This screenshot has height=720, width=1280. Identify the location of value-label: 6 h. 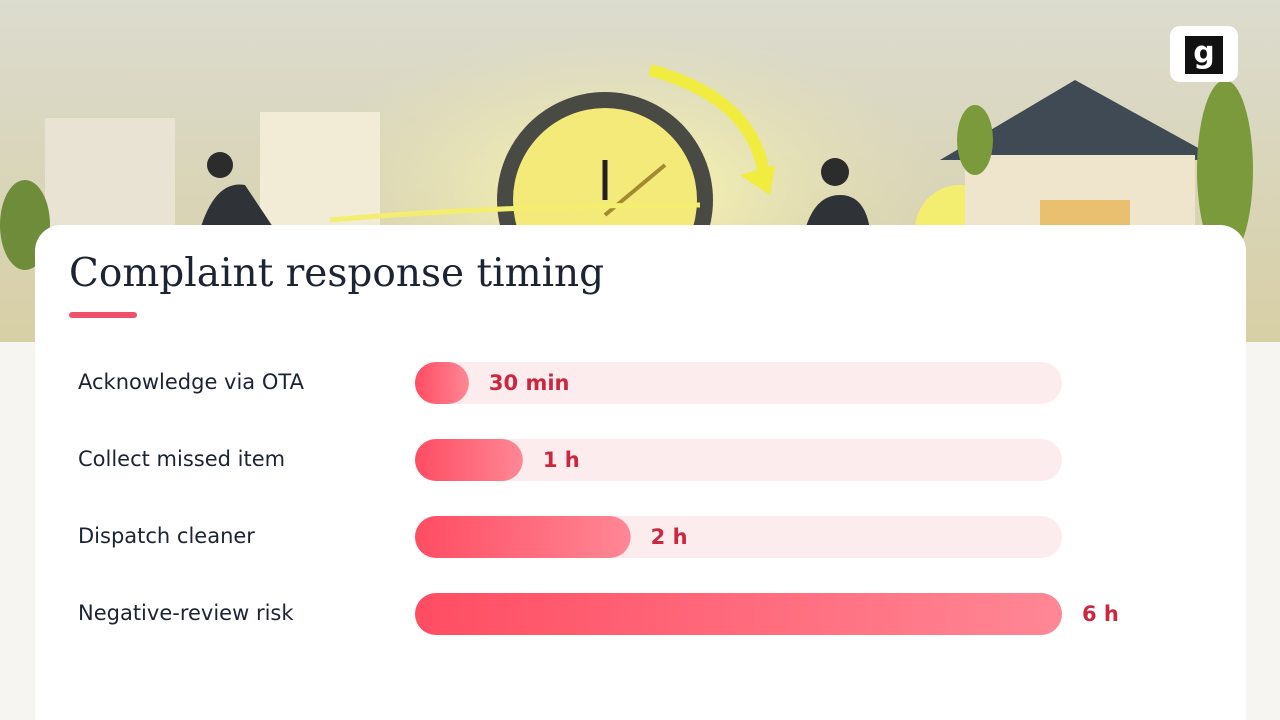
(1100, 614).